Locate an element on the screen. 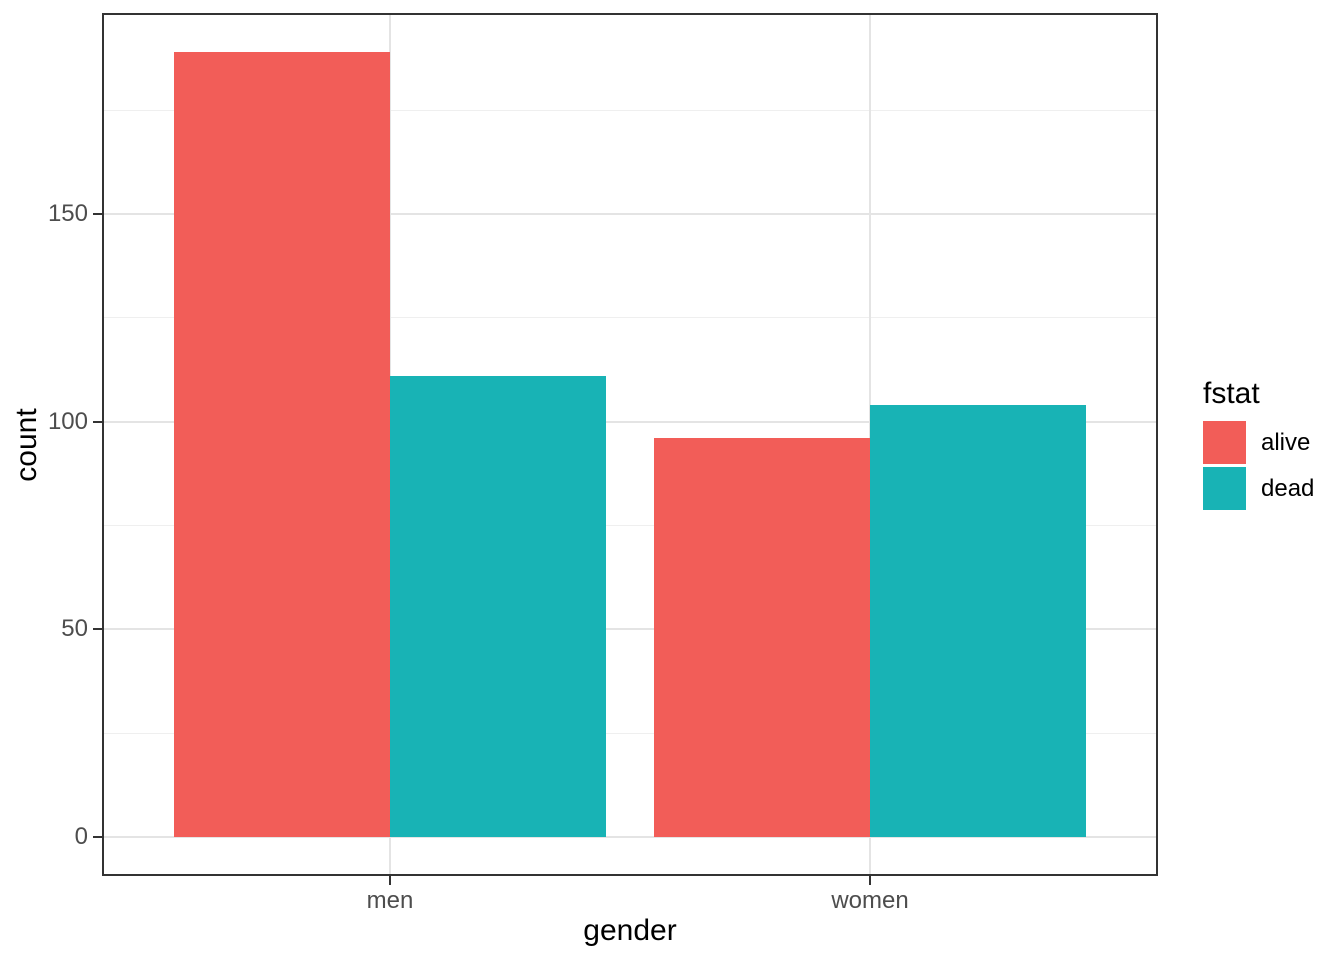 The image size is (1344, 960). y-tick-label: 100 is located at coordinates (67, 421).